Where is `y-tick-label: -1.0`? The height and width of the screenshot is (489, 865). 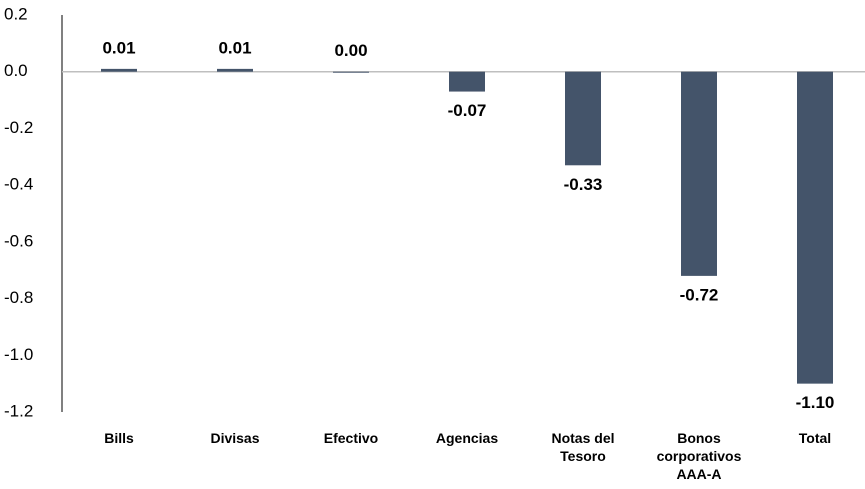 y-tick-label: -1.0 is located at coordinates (18, 354).